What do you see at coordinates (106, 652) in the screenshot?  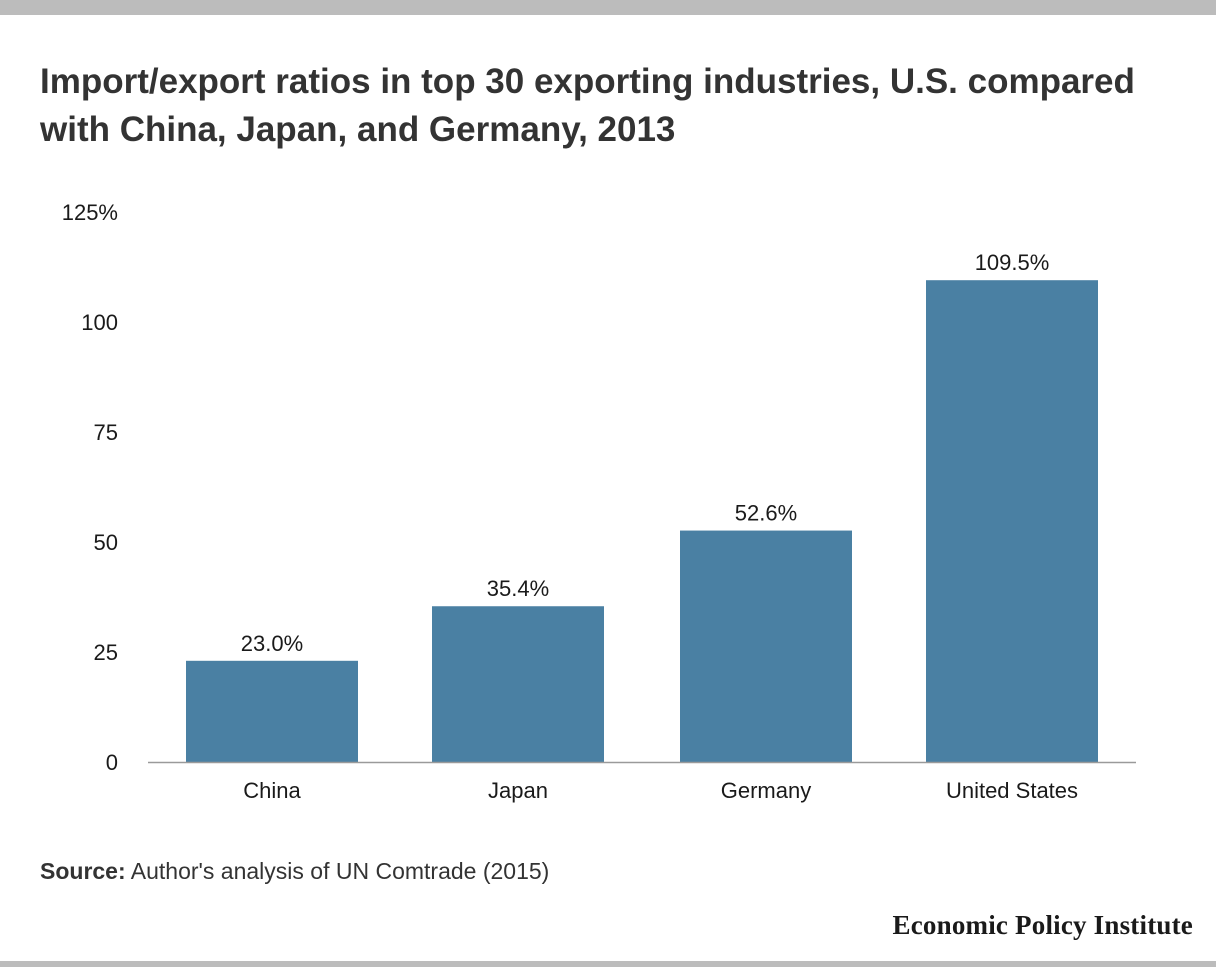 I see `y-tick-label: 25` at bounding box center [106, 652].